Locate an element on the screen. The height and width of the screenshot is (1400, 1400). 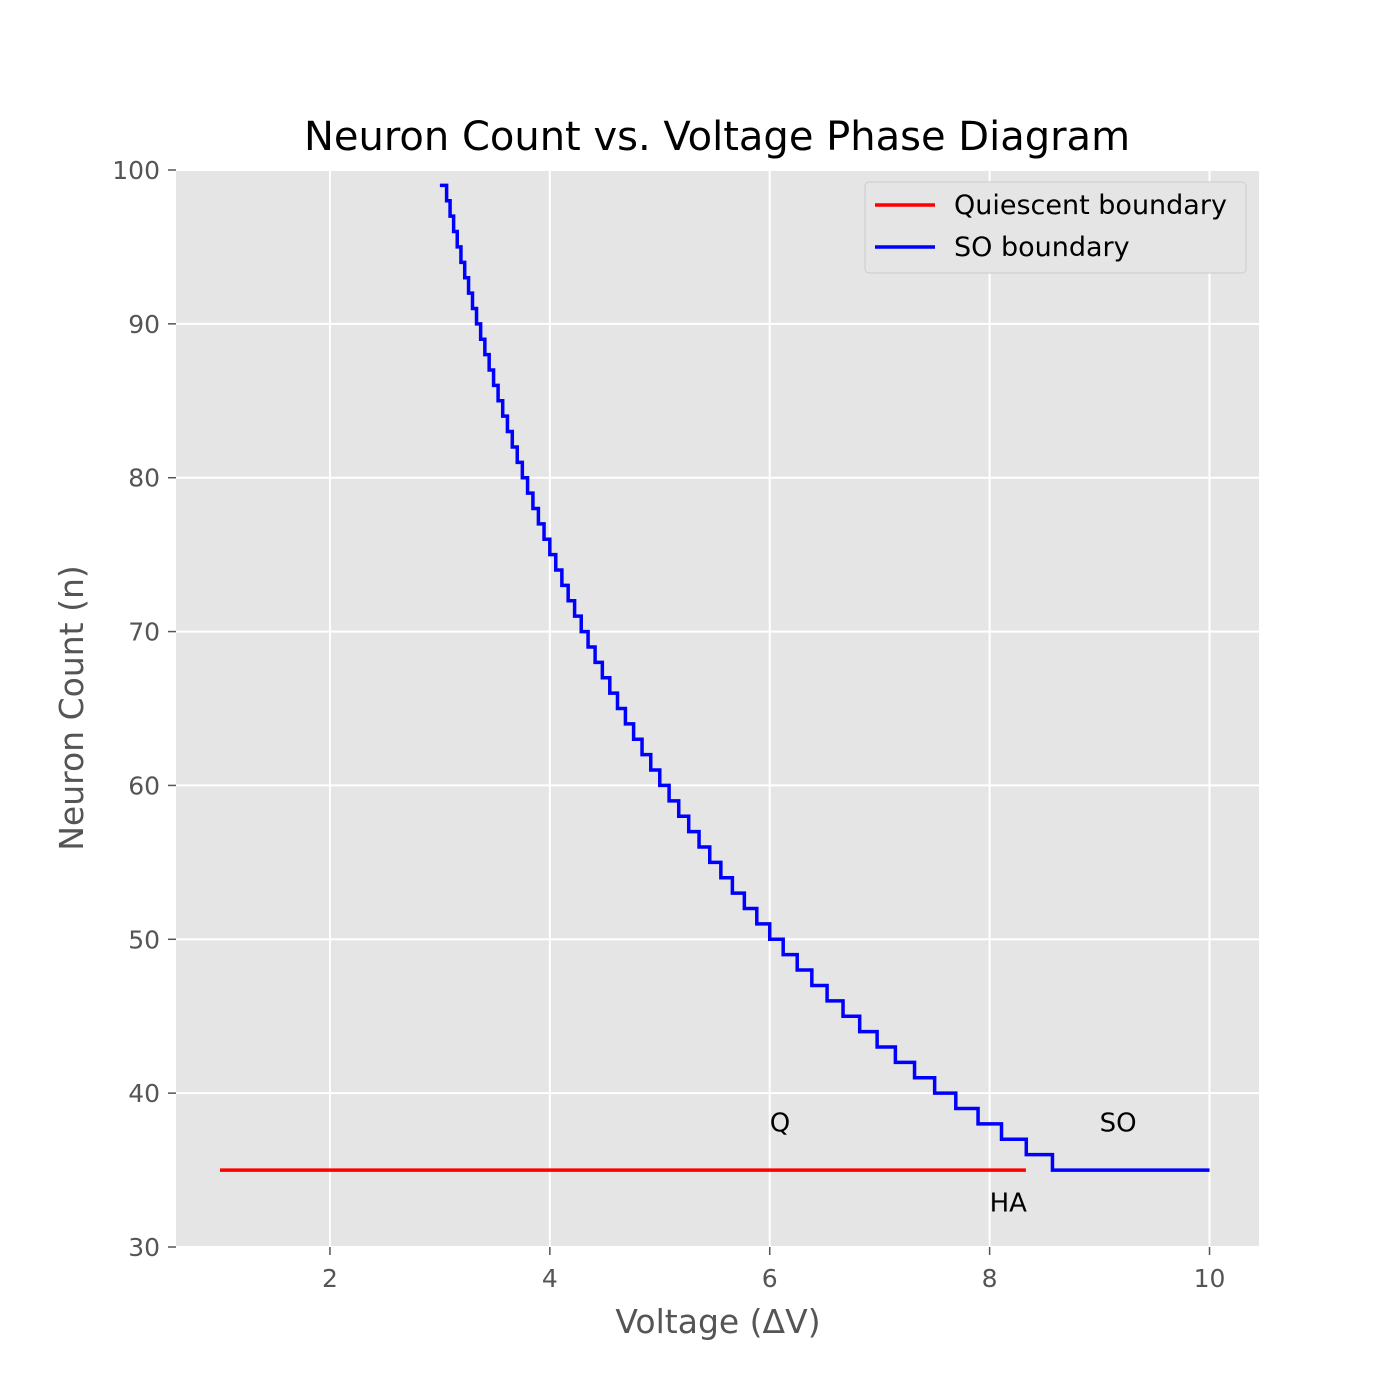
y-tick-label: 80 is located at coordinates (144, 478).